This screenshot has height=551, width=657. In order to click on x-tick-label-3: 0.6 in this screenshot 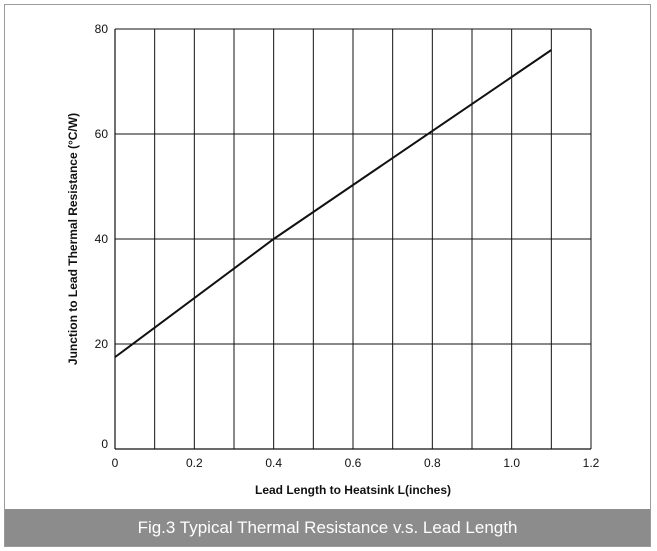, I will do `click(353, 463)`.